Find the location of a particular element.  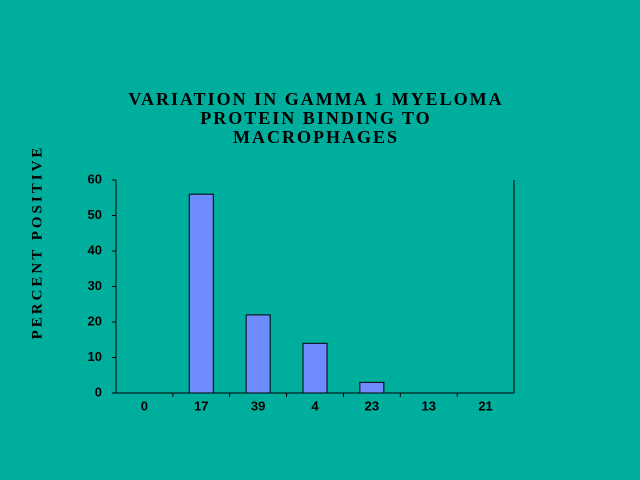

x-tick-label: 17 is located at coordinates (201, 405).